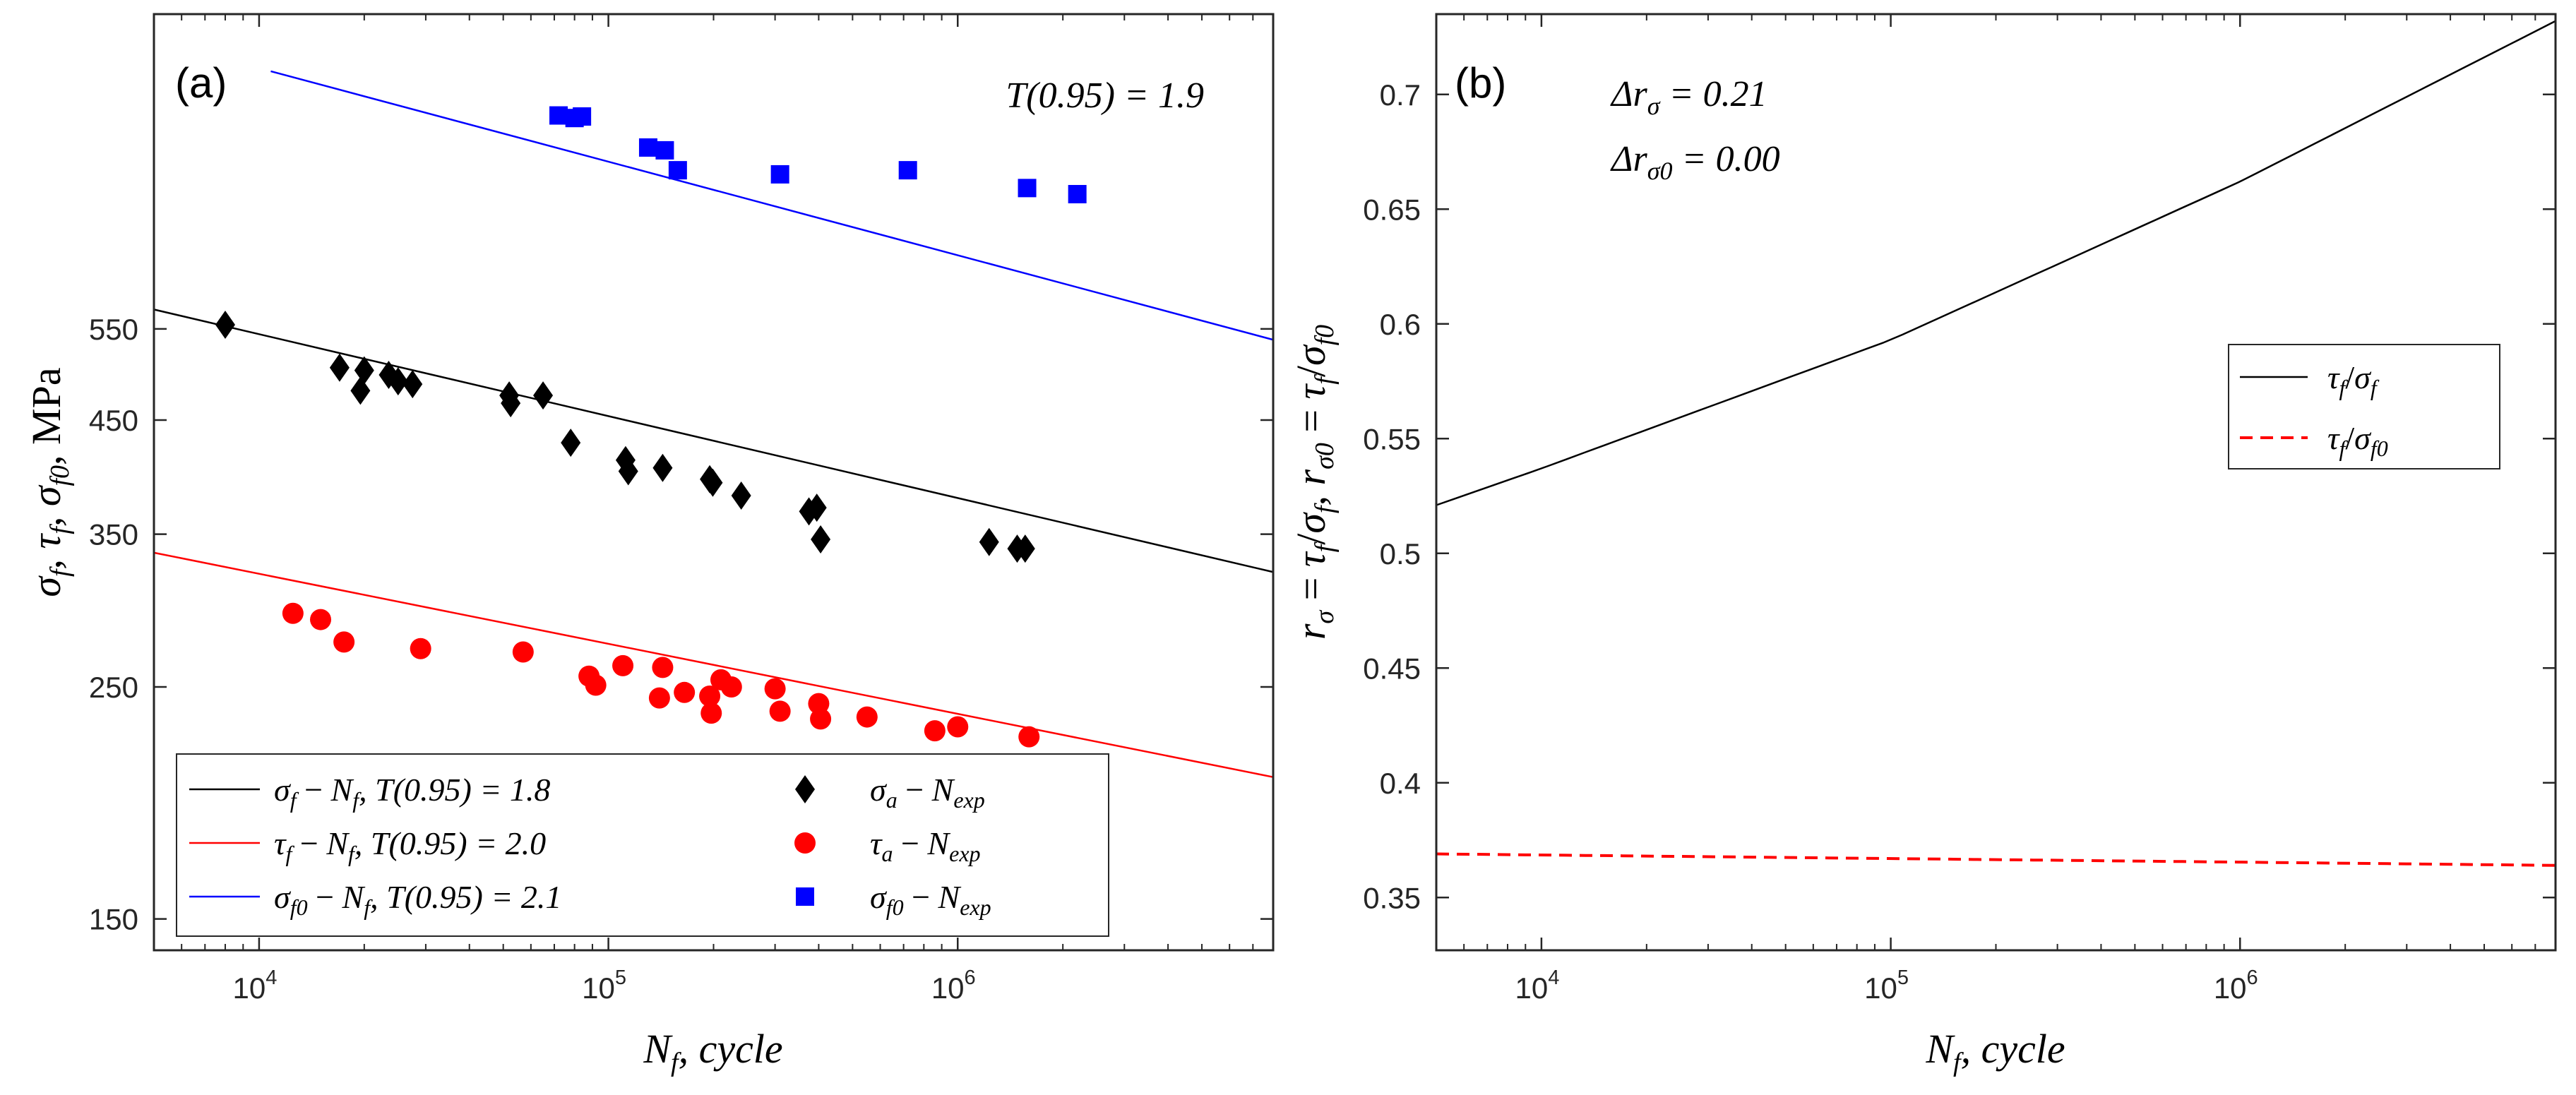  Describe the element at coordinates (805, 843) in the screenshot. I see `legend-marker-circle` at that location.